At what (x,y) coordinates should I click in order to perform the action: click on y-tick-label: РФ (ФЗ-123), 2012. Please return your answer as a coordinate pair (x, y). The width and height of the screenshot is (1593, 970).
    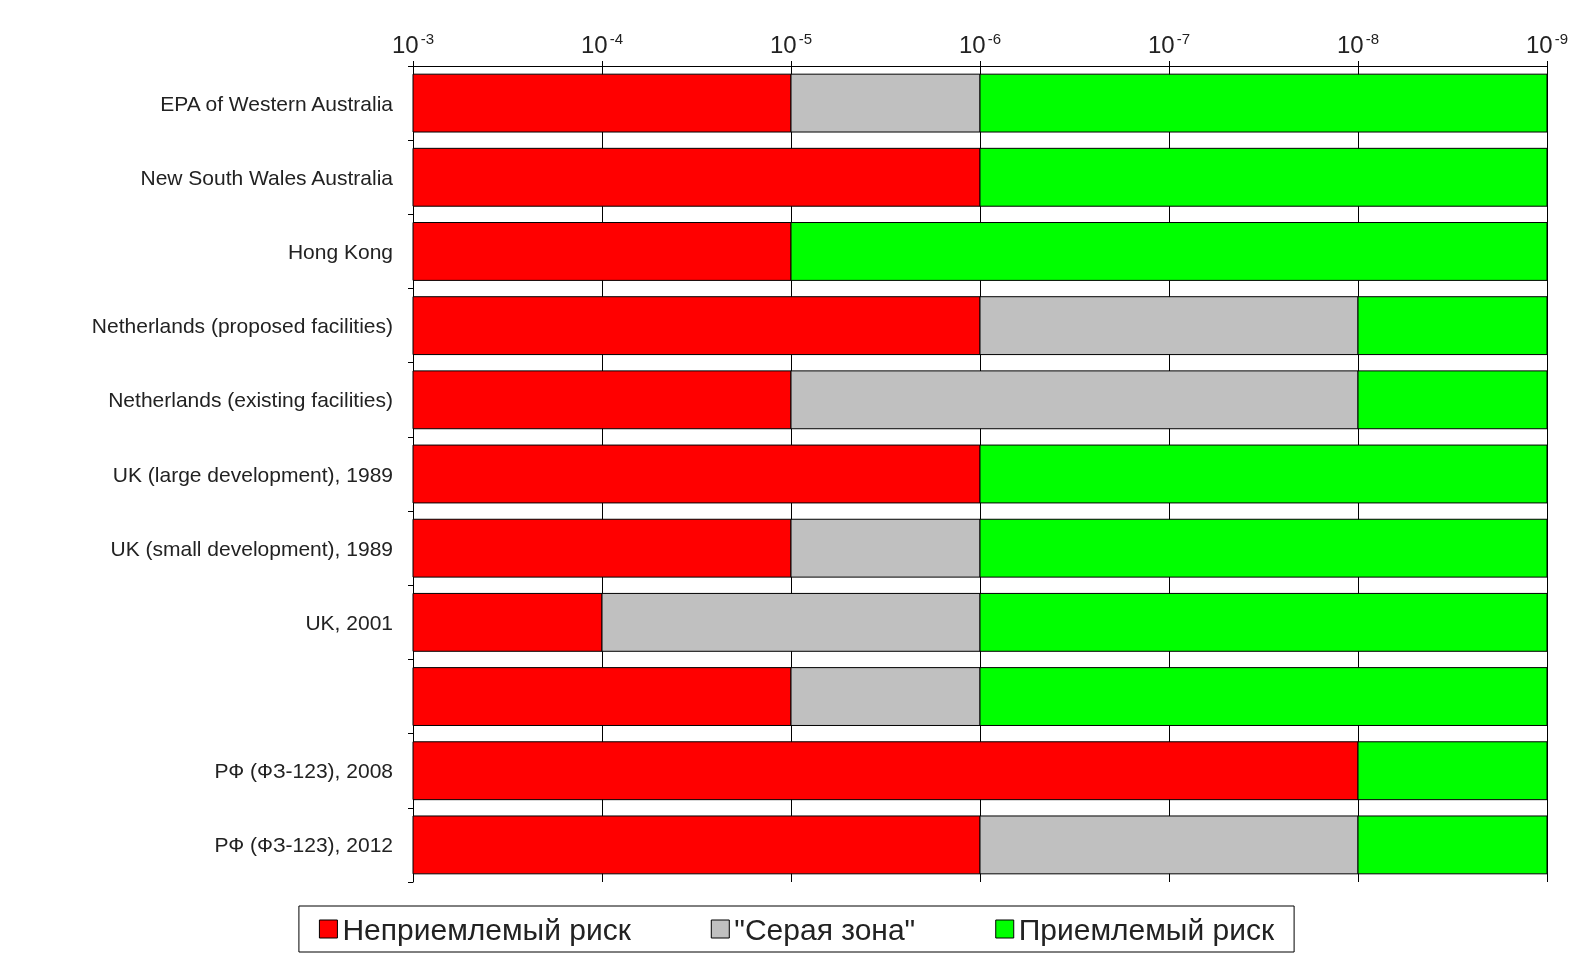
    Looking at the image, I should click on (303, 845).